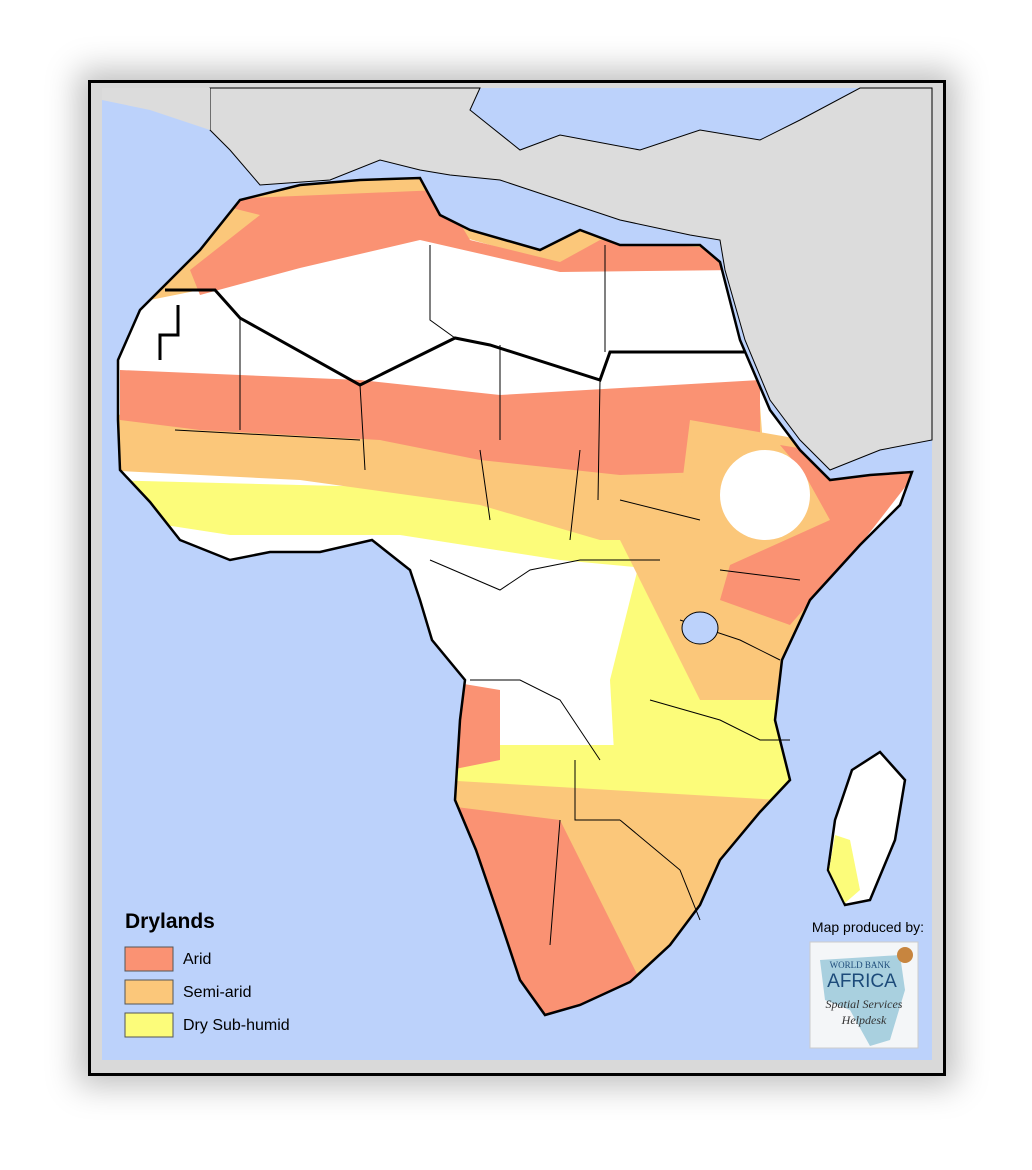  I want to click on madagascar-dryland, so click(844, 869).